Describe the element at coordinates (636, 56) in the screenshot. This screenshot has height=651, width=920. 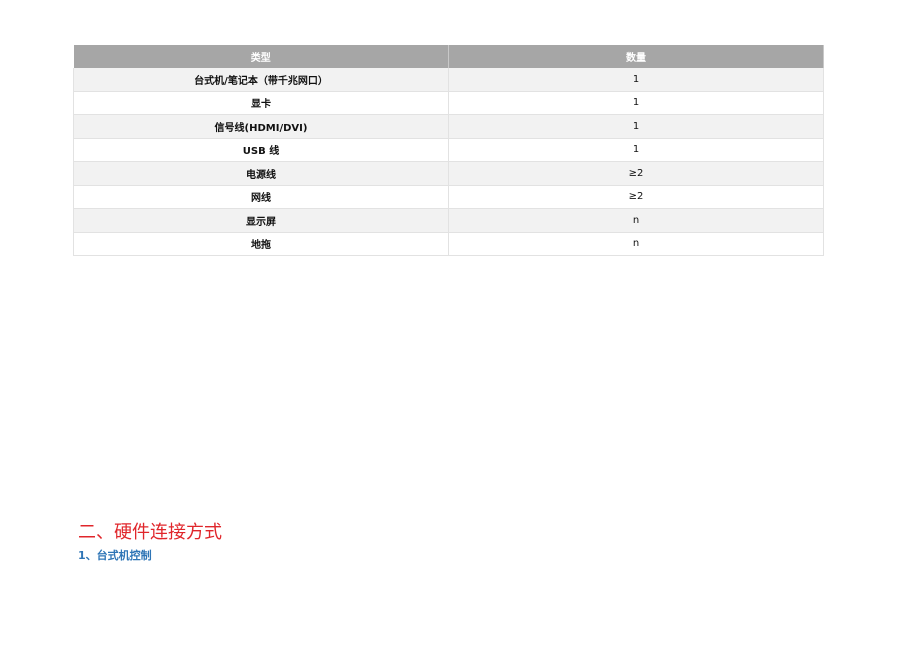
I see `header-quantity: 数量` at that location.